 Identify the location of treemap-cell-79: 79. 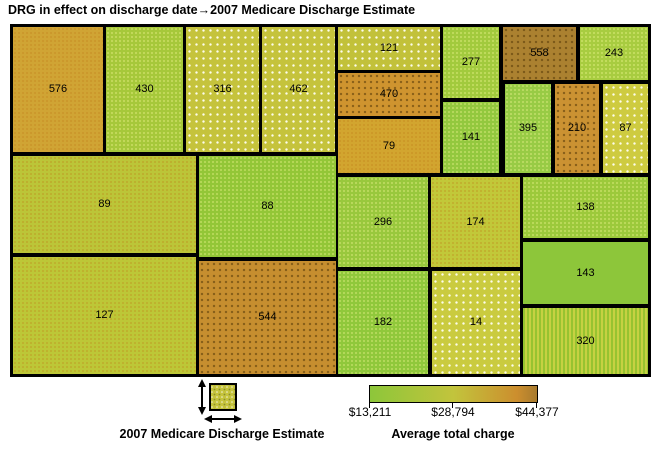
(389, 146).